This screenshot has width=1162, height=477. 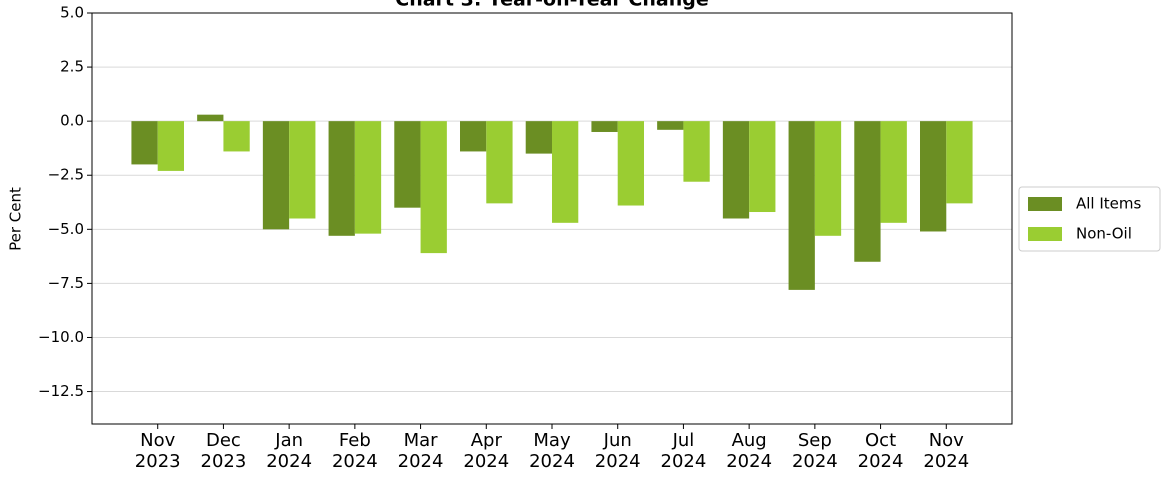 I want to click on legend-label: All Items, so click(x=1109, y=204).